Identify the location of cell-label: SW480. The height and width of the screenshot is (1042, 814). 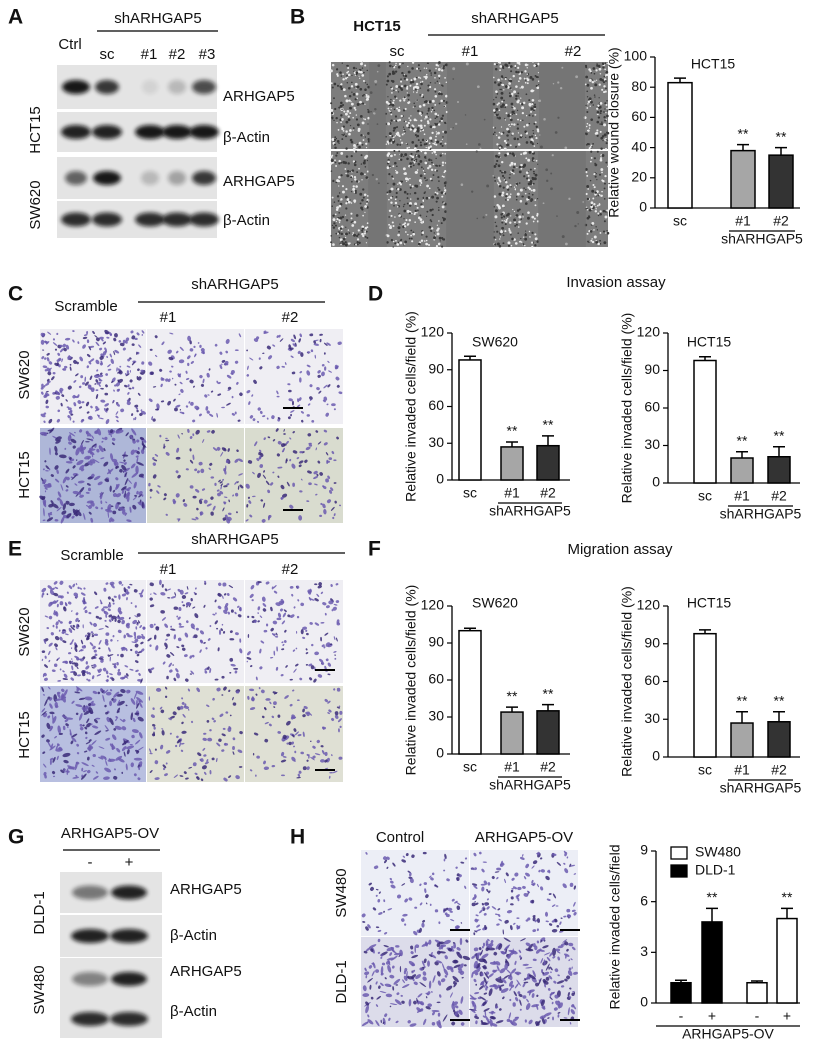
(39, 989).